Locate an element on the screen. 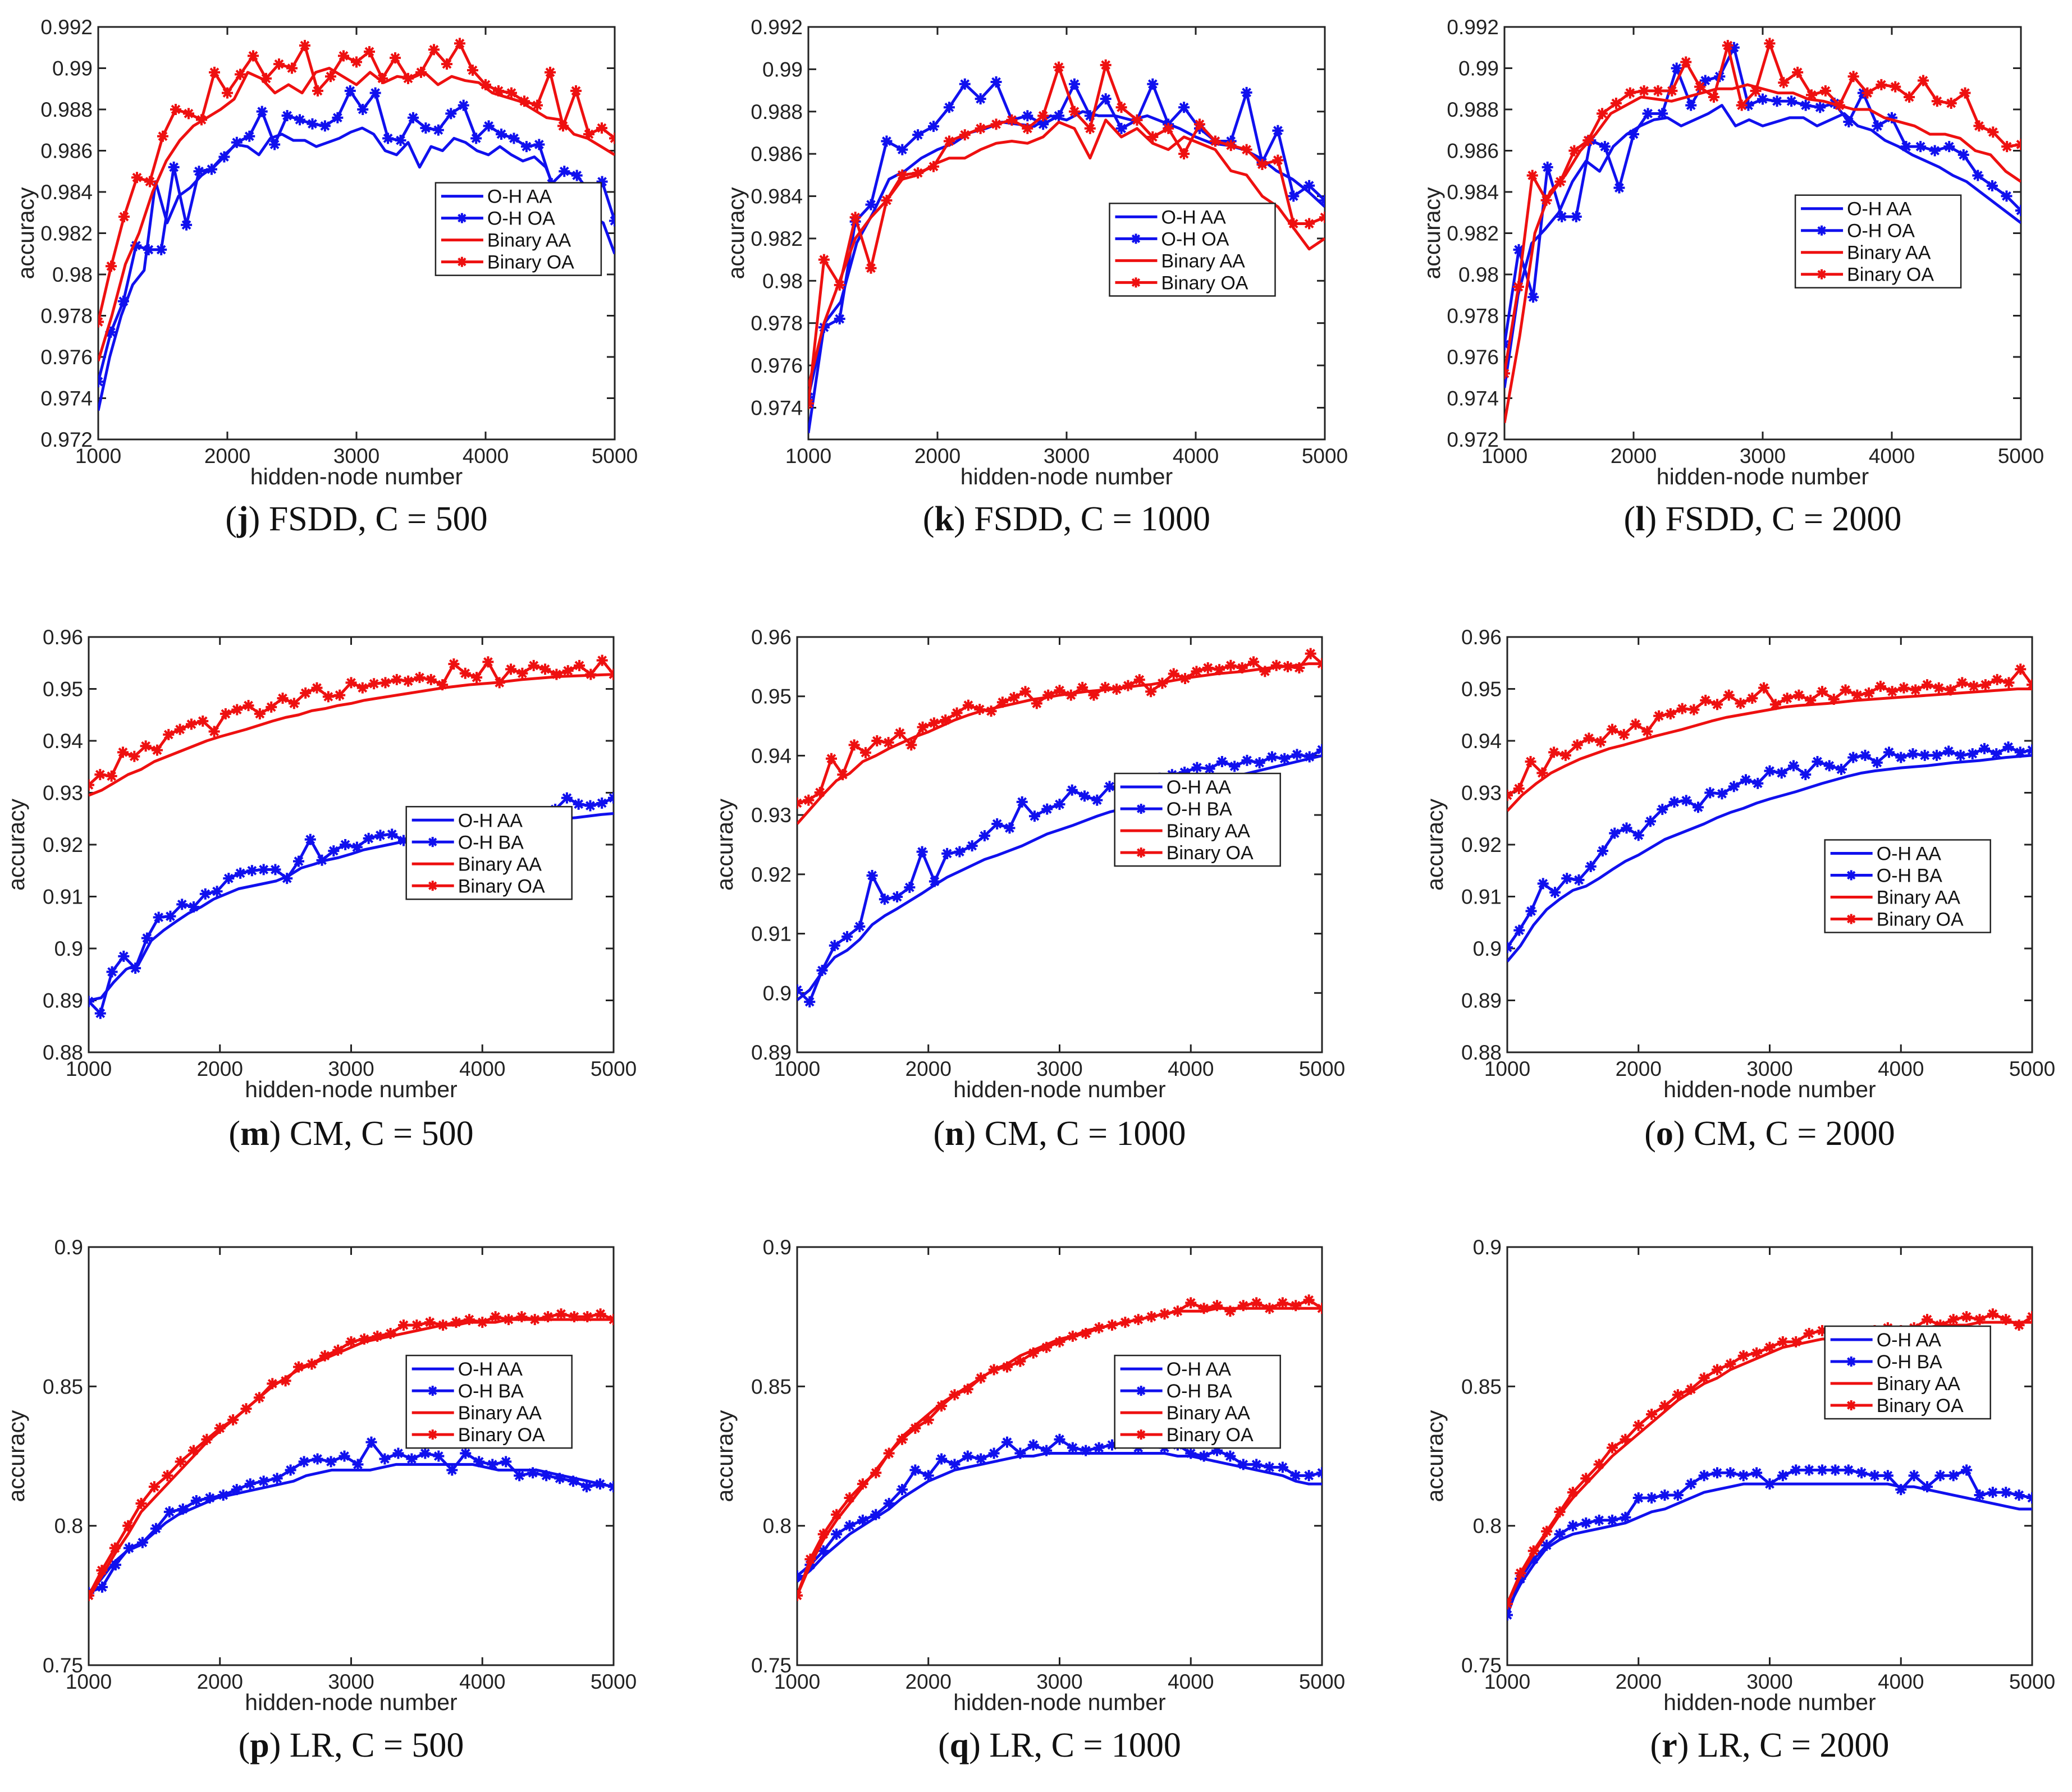  series-o-h-oa is located at coordinates (1066, 240).